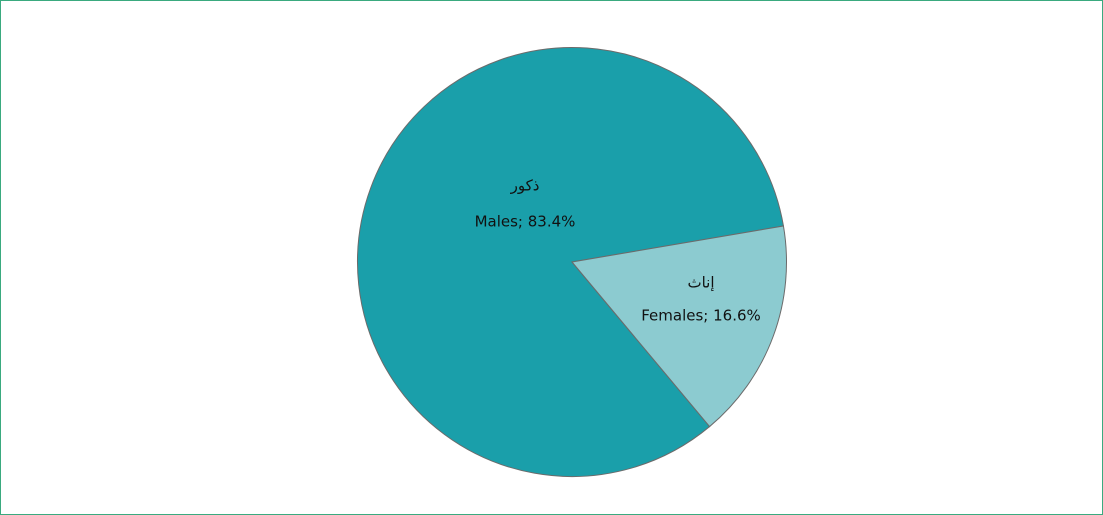  What do you see at coordinates (679, 326) in the screenshot?
I see `pie-slice` at bounding box center [679, 326].